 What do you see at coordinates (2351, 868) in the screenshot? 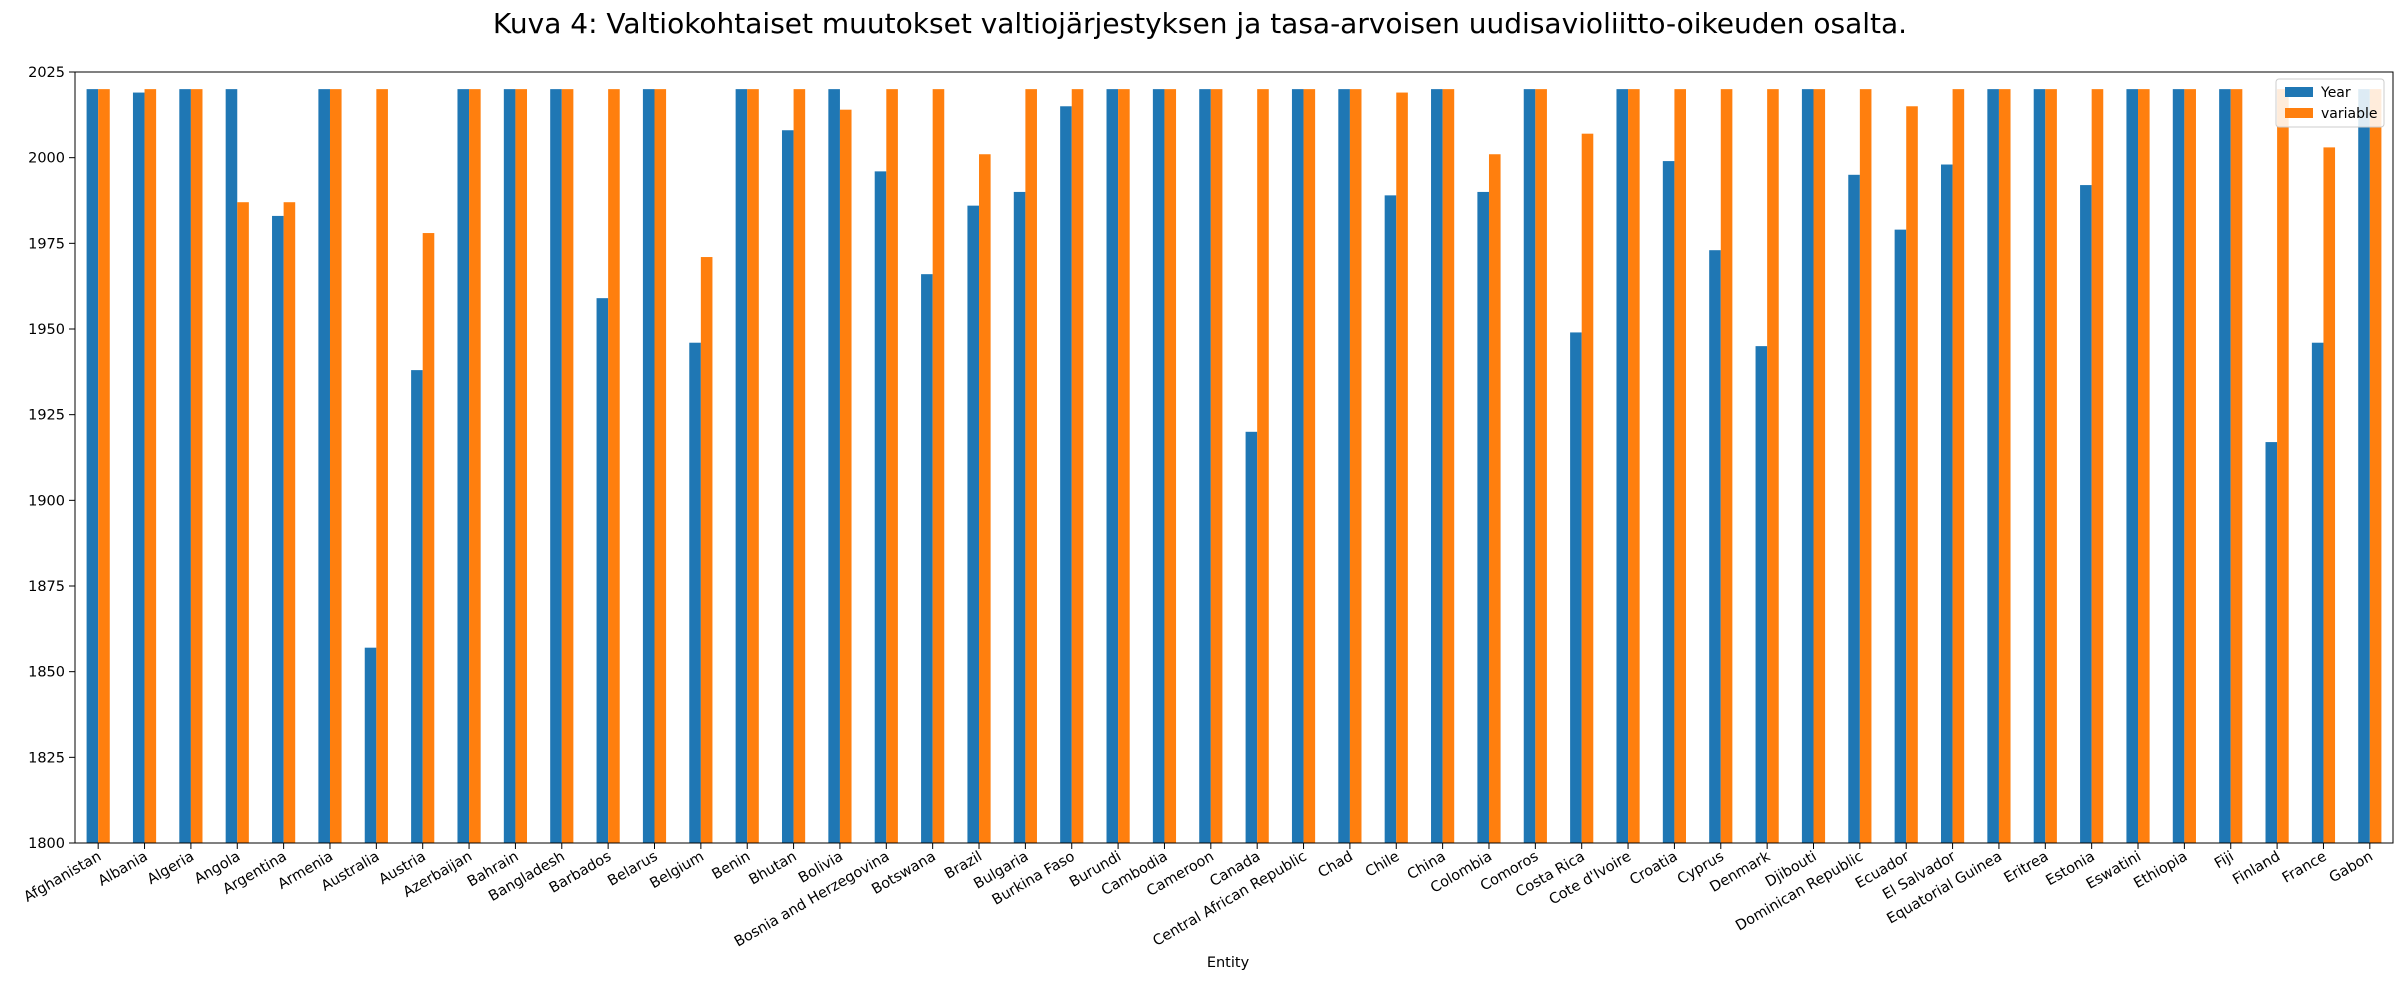
I see `x-tick-label: Gabon` at bounding box center [2351, 868].